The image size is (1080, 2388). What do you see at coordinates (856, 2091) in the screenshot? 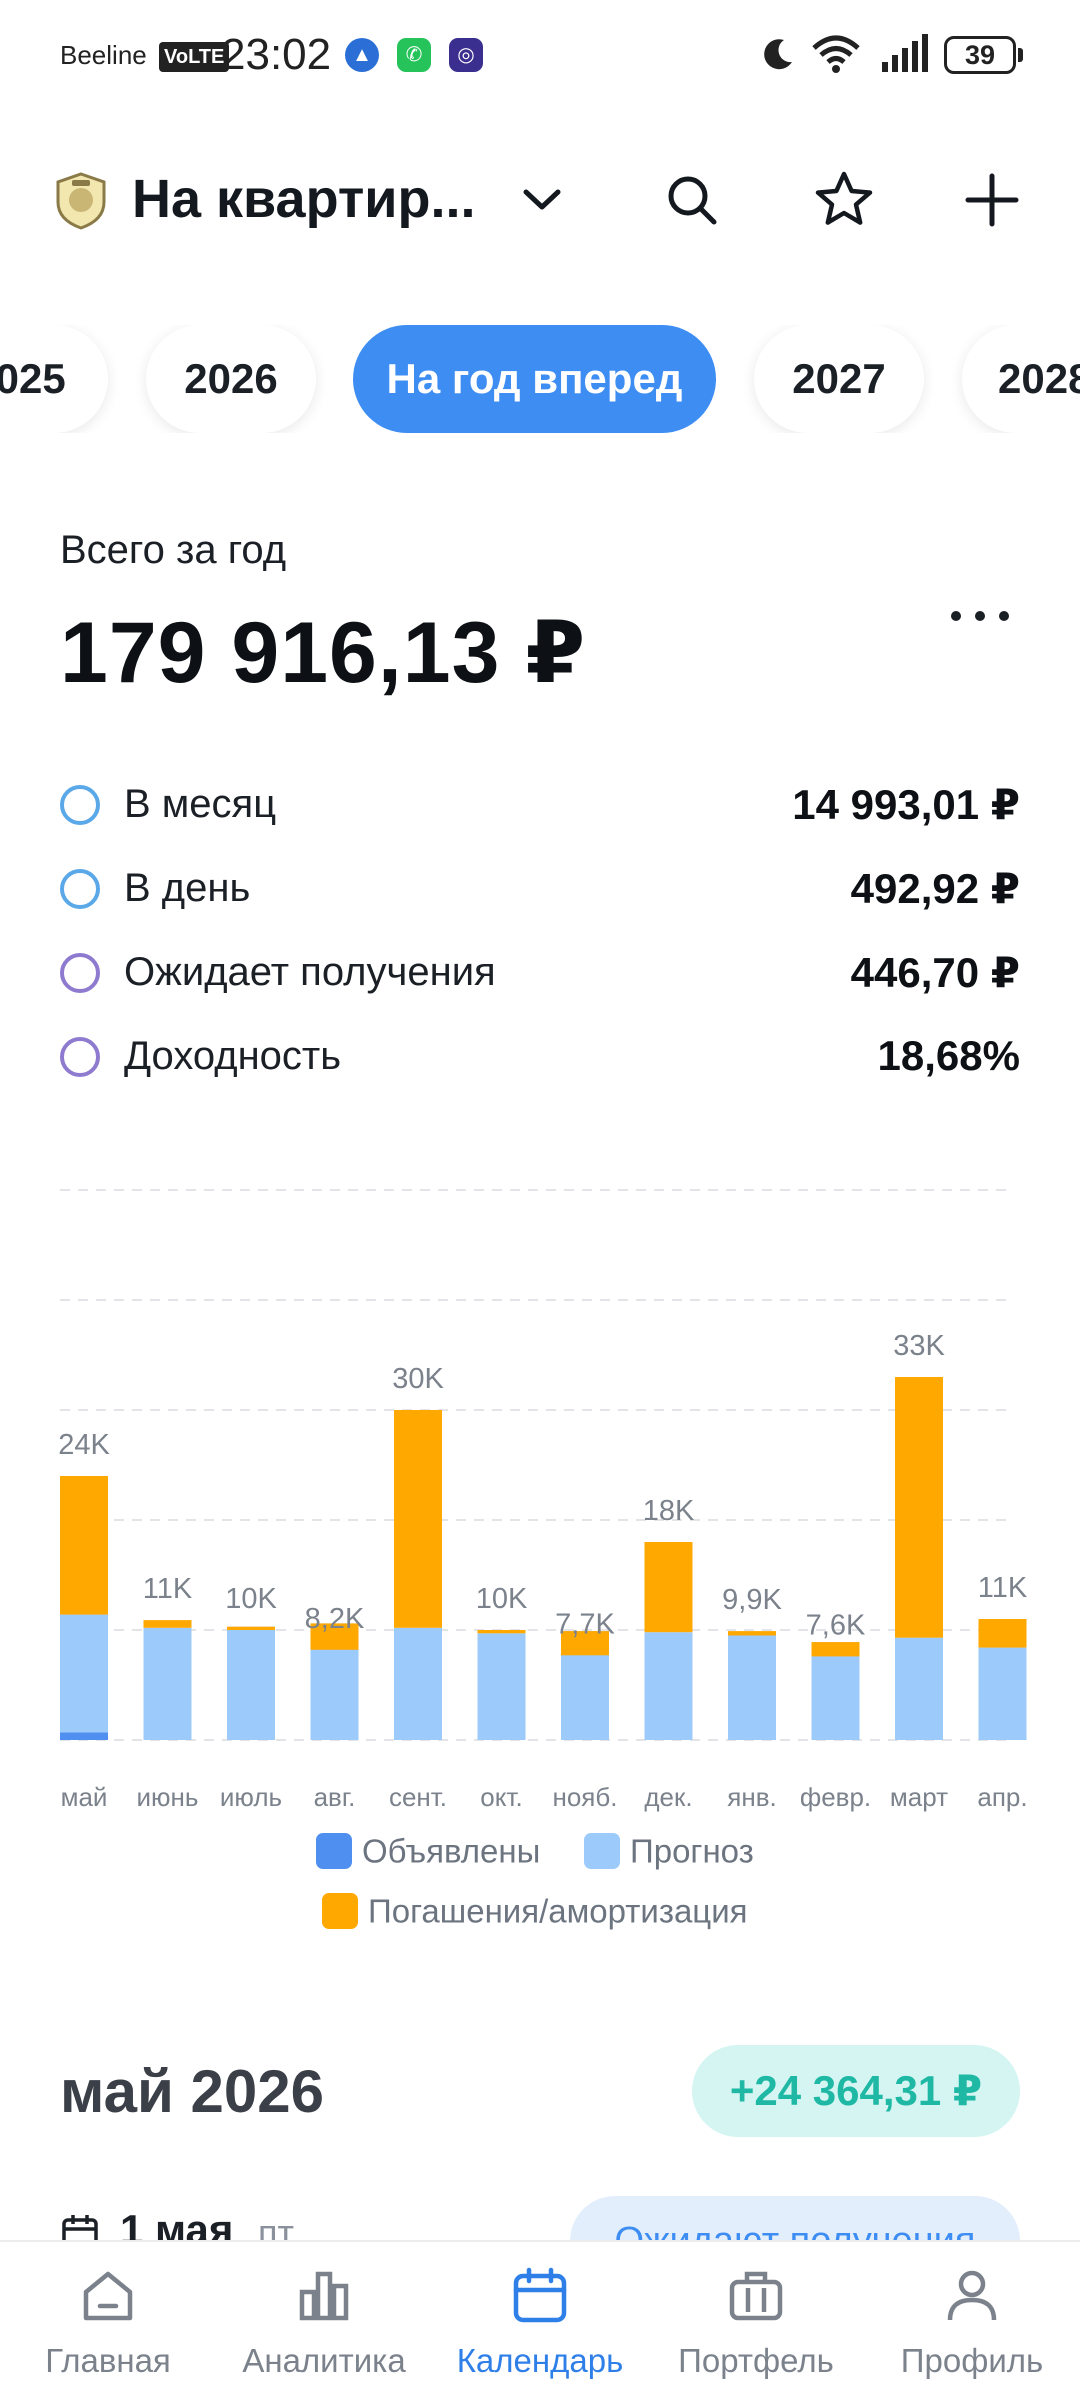
I see `month-sum-badge: +24 364,31 ₽` at bounding box center [856, 2091].